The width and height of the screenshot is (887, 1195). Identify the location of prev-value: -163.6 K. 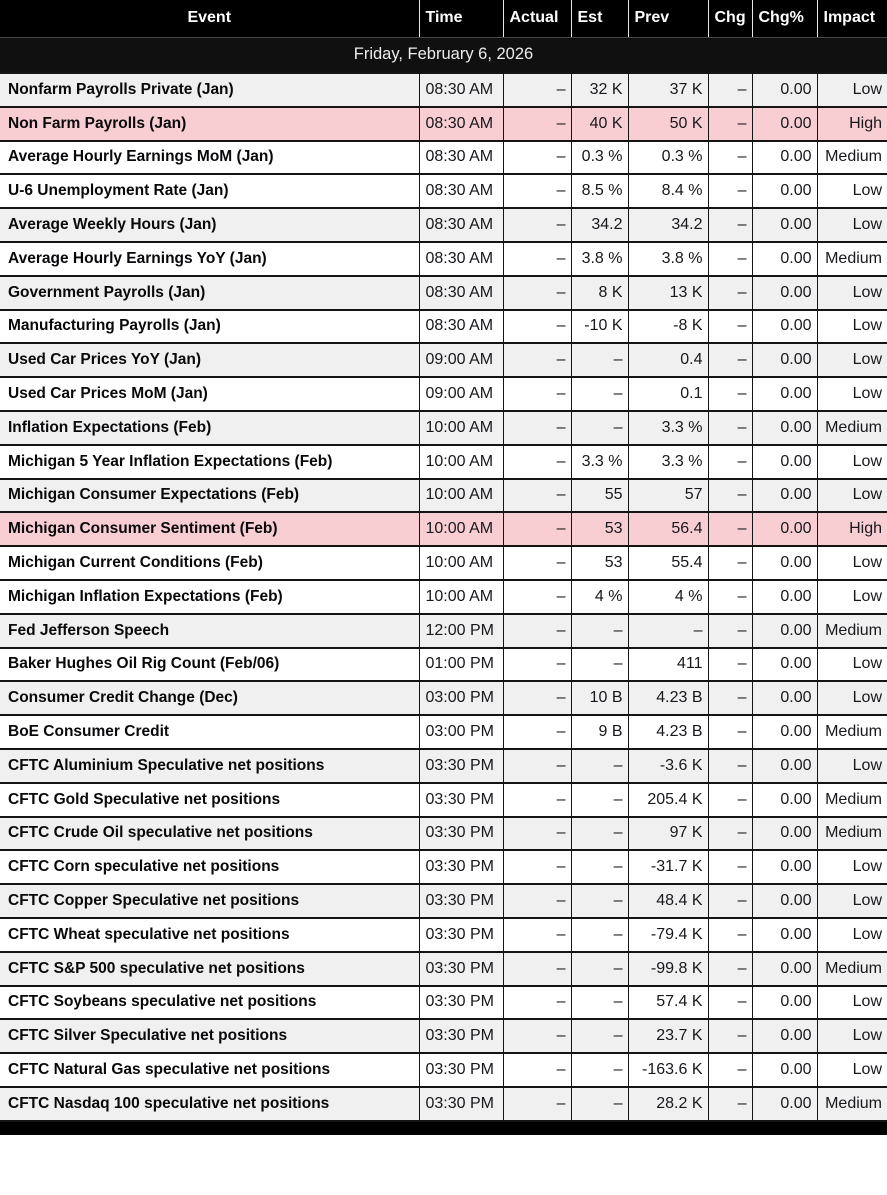
(668, 1070).